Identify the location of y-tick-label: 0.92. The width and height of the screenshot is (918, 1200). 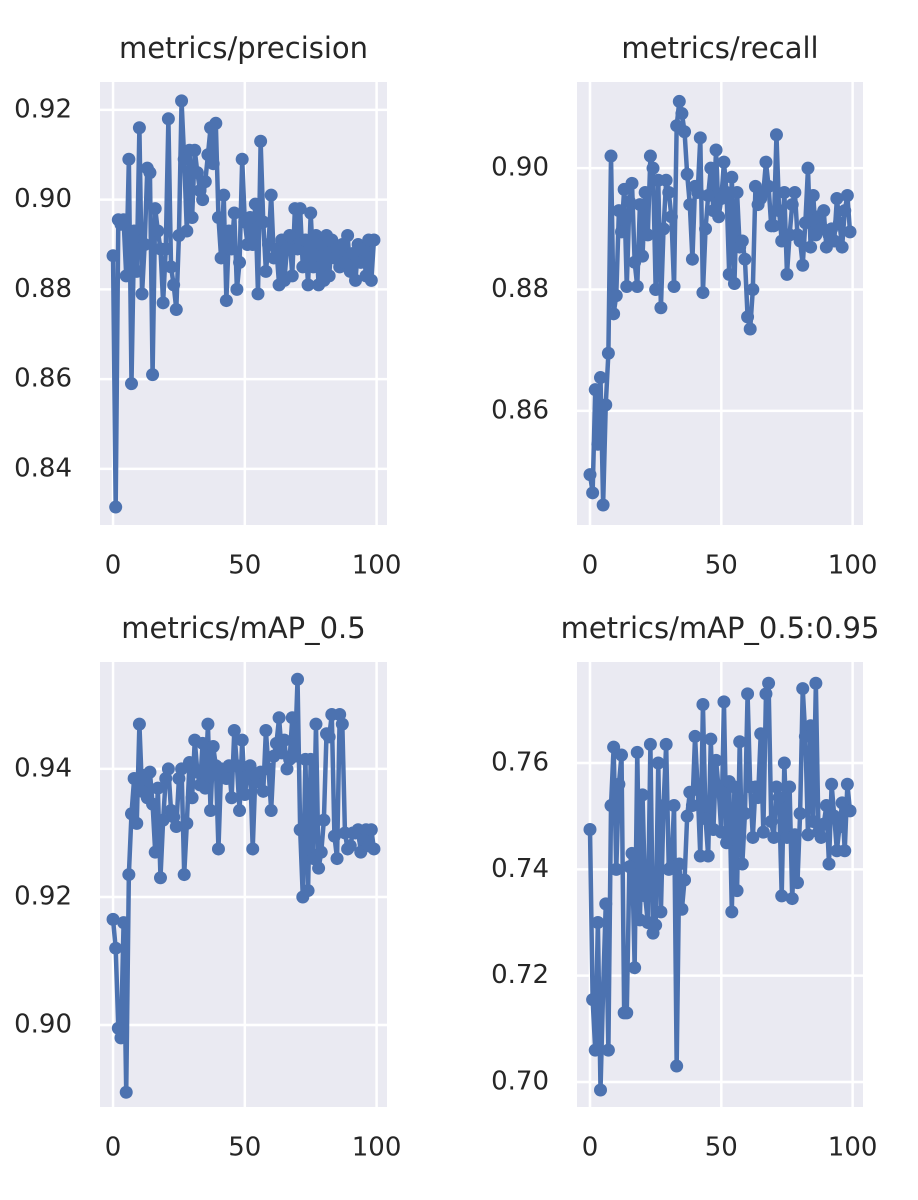
(43, 109).